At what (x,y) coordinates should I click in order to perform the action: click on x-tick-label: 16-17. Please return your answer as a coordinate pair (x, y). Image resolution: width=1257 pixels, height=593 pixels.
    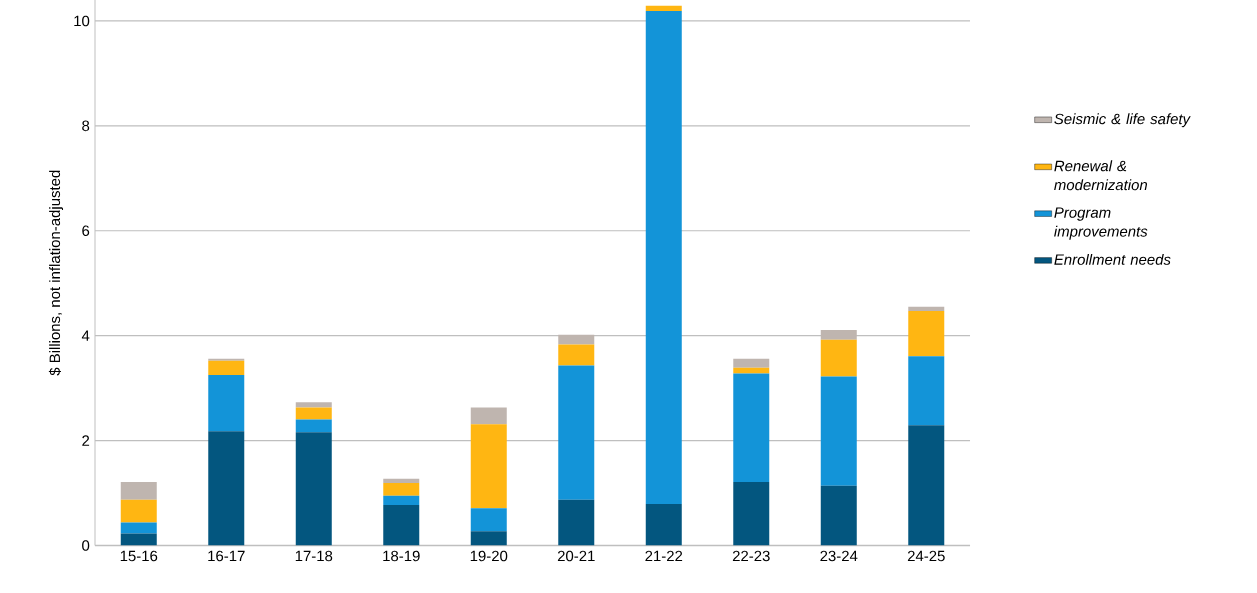
    Looking at the image, I should click on (226, 556).